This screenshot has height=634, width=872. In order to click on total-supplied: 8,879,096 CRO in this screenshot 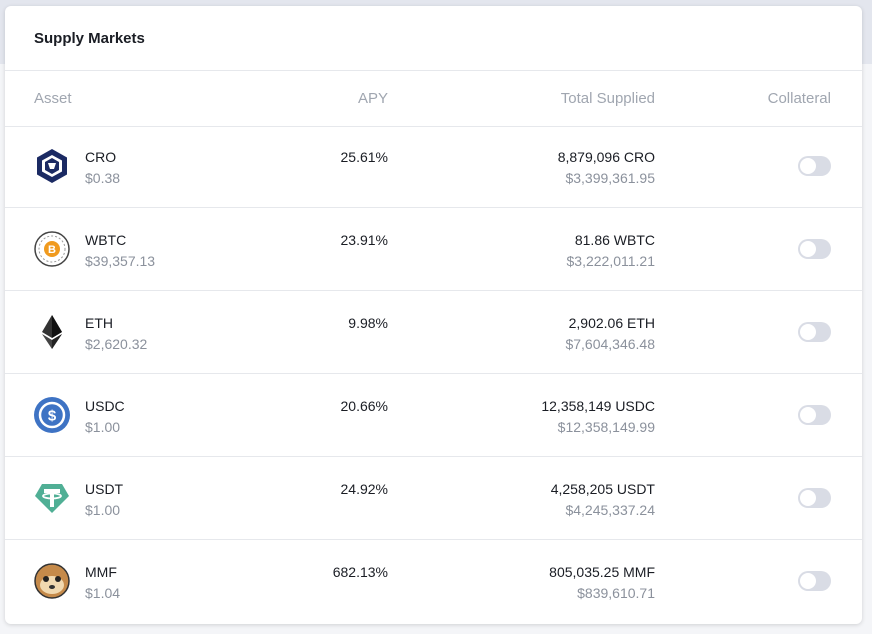, I will do `click(606, 157)`.